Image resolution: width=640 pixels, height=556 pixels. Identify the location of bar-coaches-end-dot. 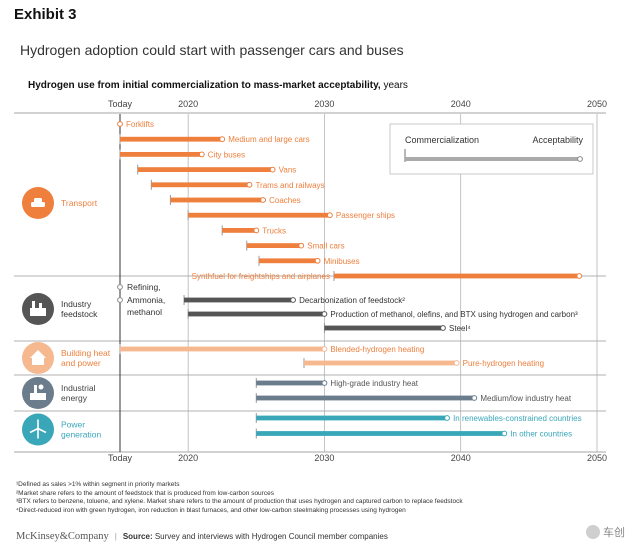
(263, 200).